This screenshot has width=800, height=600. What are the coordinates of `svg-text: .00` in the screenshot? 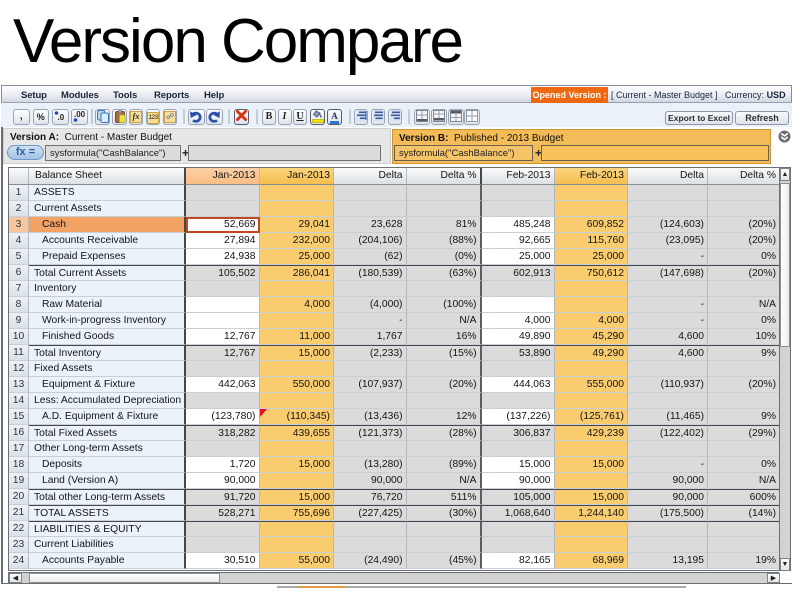 It's located at (80, 114).